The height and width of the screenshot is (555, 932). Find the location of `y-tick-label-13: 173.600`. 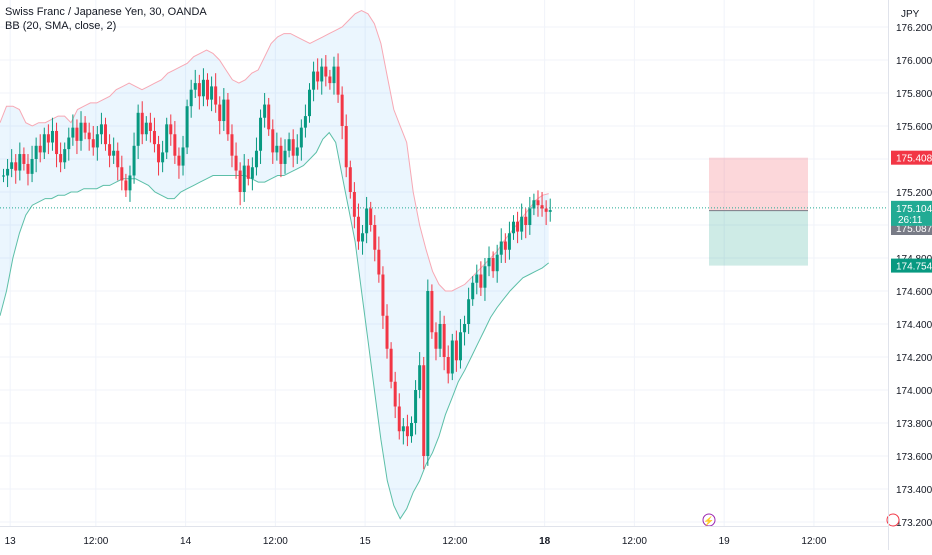

y-tick-label-13: 173.600 is located at coordinates (914, 457).